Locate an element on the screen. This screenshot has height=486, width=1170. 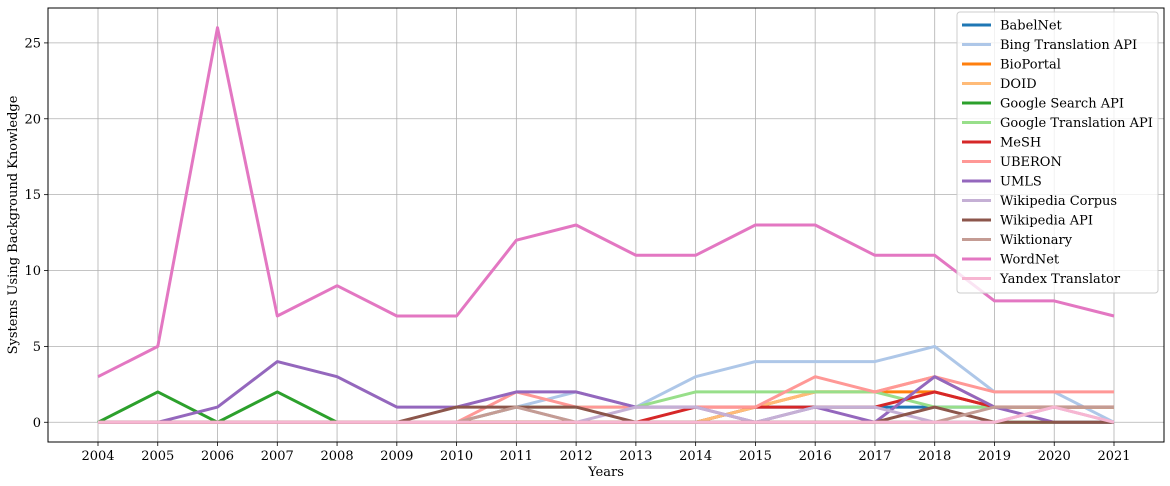
x-tick-label: 2018 is located at coordinates (934, 456).